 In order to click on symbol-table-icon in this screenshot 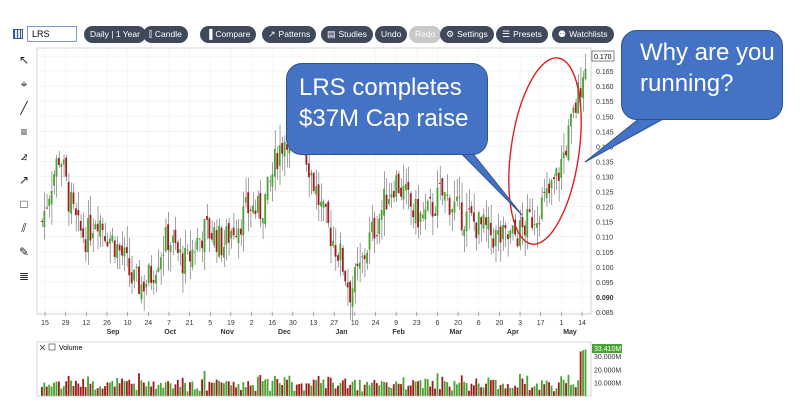, I will do `click(18, 34)`.